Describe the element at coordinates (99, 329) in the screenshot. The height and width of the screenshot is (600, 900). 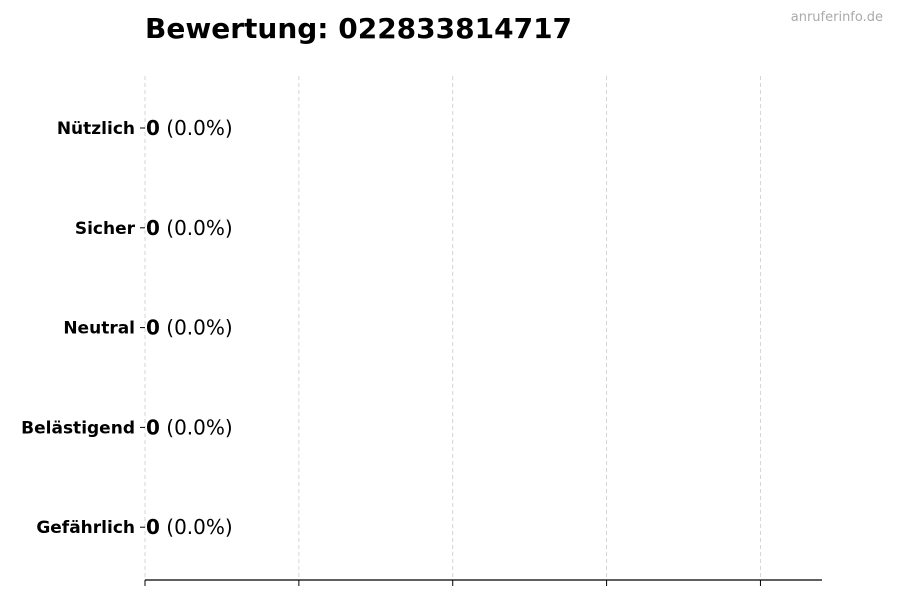
I see `category-label: Neutral` at that location.